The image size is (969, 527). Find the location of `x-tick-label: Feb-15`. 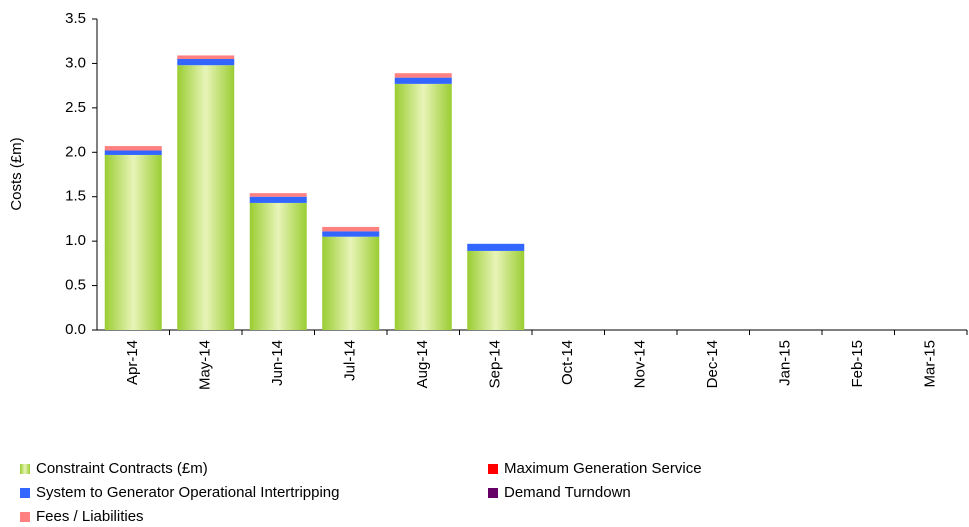

x-tick-label: Feb-15 is located at coordinates (857, 364).